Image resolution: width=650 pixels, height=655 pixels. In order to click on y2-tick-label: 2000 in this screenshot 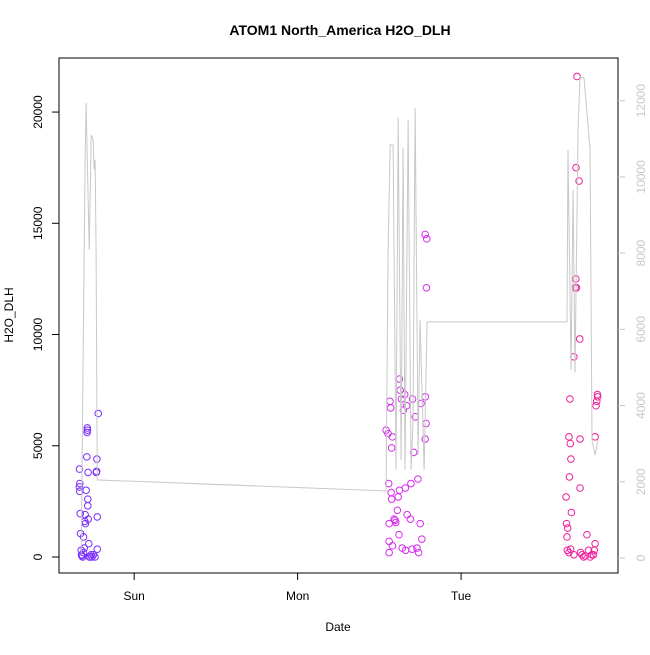, I will do `click(641, 481)`.